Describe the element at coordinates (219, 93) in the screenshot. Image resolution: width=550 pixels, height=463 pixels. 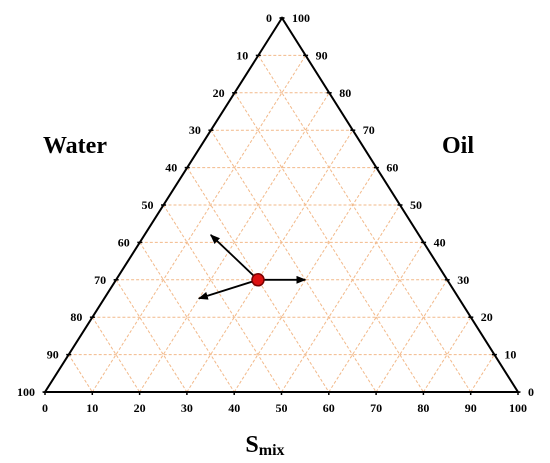
I see `water-tick-label: 20` at that location.